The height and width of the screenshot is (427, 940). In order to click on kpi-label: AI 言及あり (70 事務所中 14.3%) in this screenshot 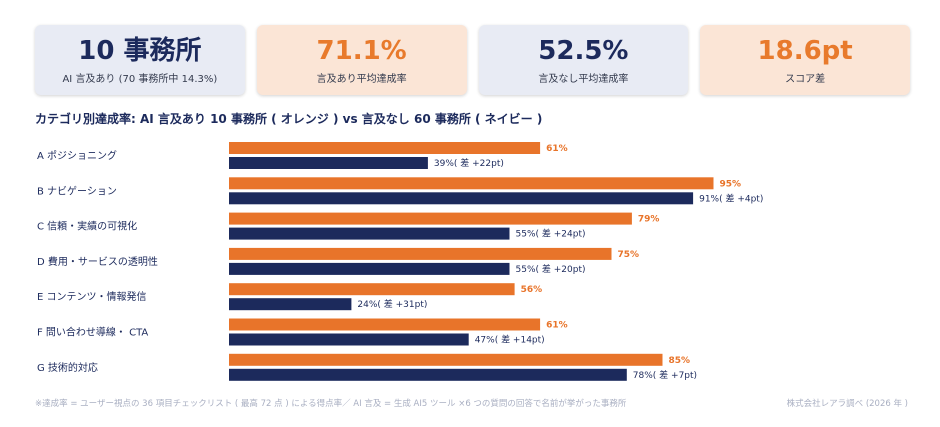, I will do `click(140, 79)`.